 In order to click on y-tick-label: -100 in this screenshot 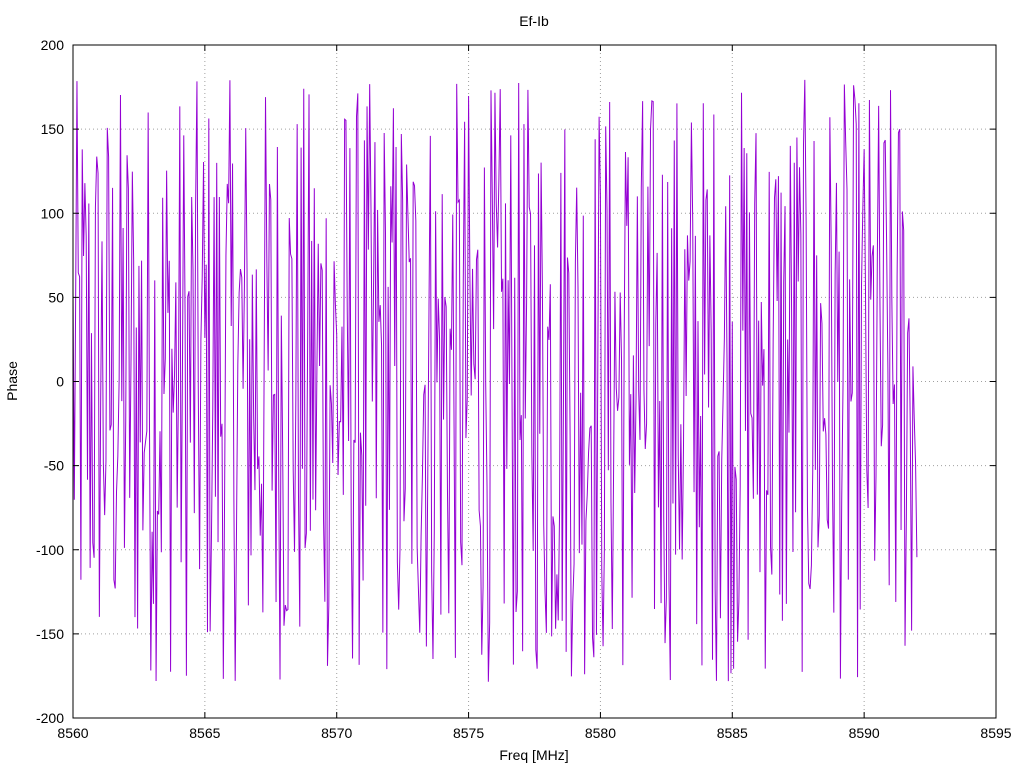, I will do `click(50, 550)`.